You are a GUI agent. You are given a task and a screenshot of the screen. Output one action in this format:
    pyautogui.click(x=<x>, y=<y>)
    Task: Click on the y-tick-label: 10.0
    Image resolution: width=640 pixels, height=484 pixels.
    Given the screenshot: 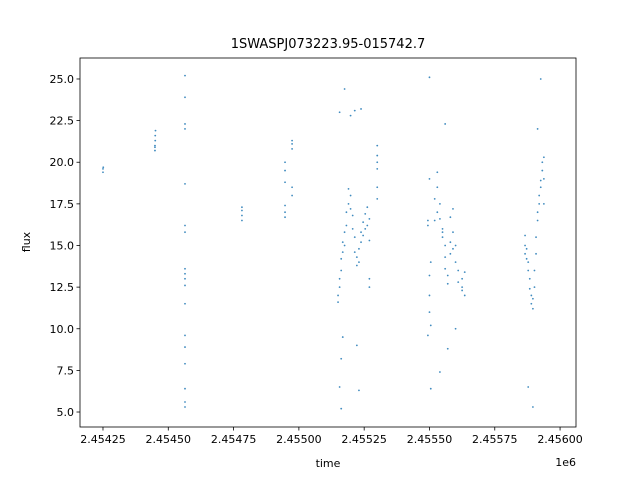 What is the action you would take?
    pyautogui.click(x=62, y=329)
    